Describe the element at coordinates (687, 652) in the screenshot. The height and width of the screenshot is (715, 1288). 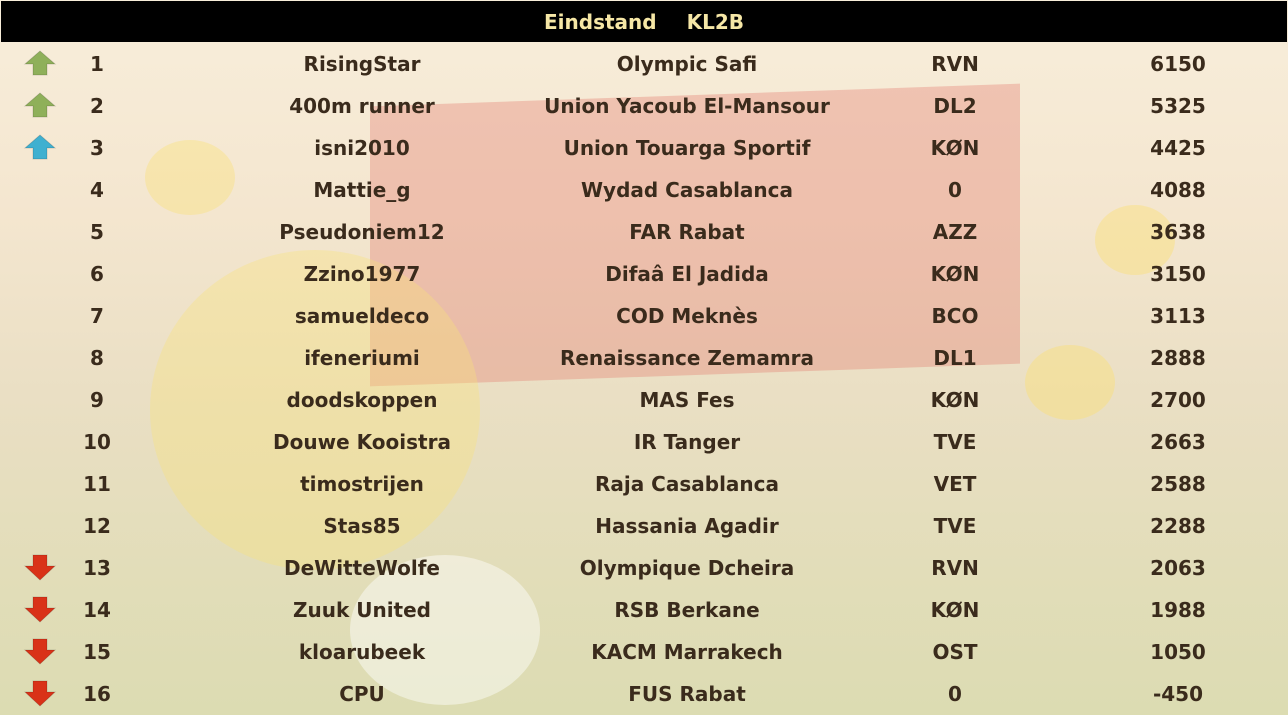
I see `team-name: KACM Marrakech` at that location.